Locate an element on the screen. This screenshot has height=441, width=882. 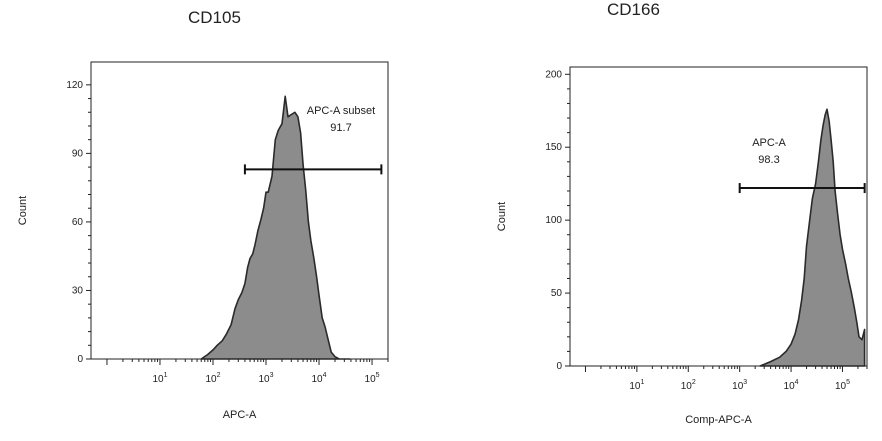
y-tick-label: 60 is located at coordinates (78, 222).